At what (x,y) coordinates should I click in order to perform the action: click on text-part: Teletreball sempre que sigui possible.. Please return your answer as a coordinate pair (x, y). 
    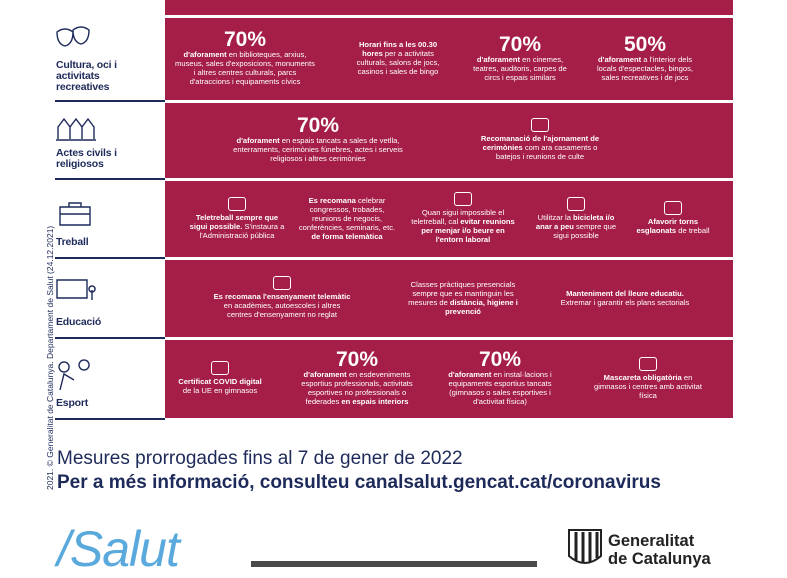
    Looking at the image, I should click on (234, 221).